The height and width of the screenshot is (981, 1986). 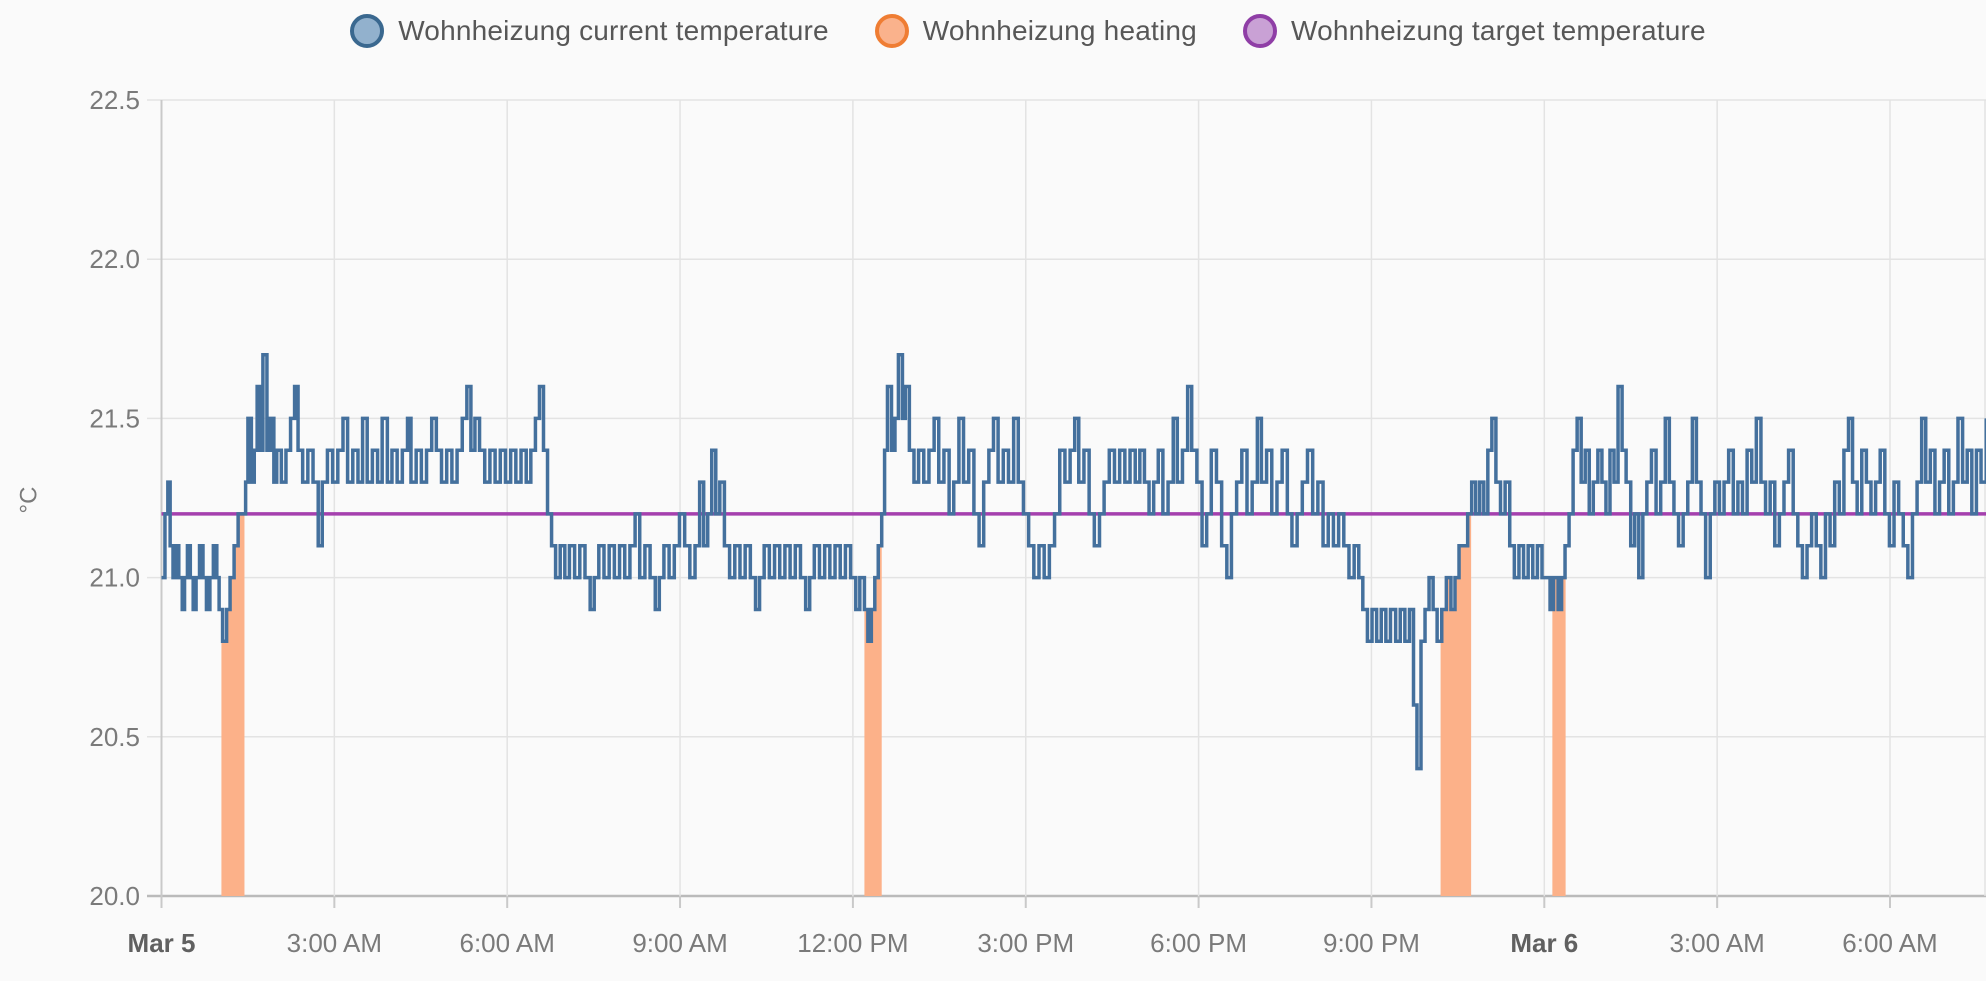 What do you see at coordinates (891, 31) in the screenshot?
I see `heating-legend-marker-icon` at bounding box center [891, 31].